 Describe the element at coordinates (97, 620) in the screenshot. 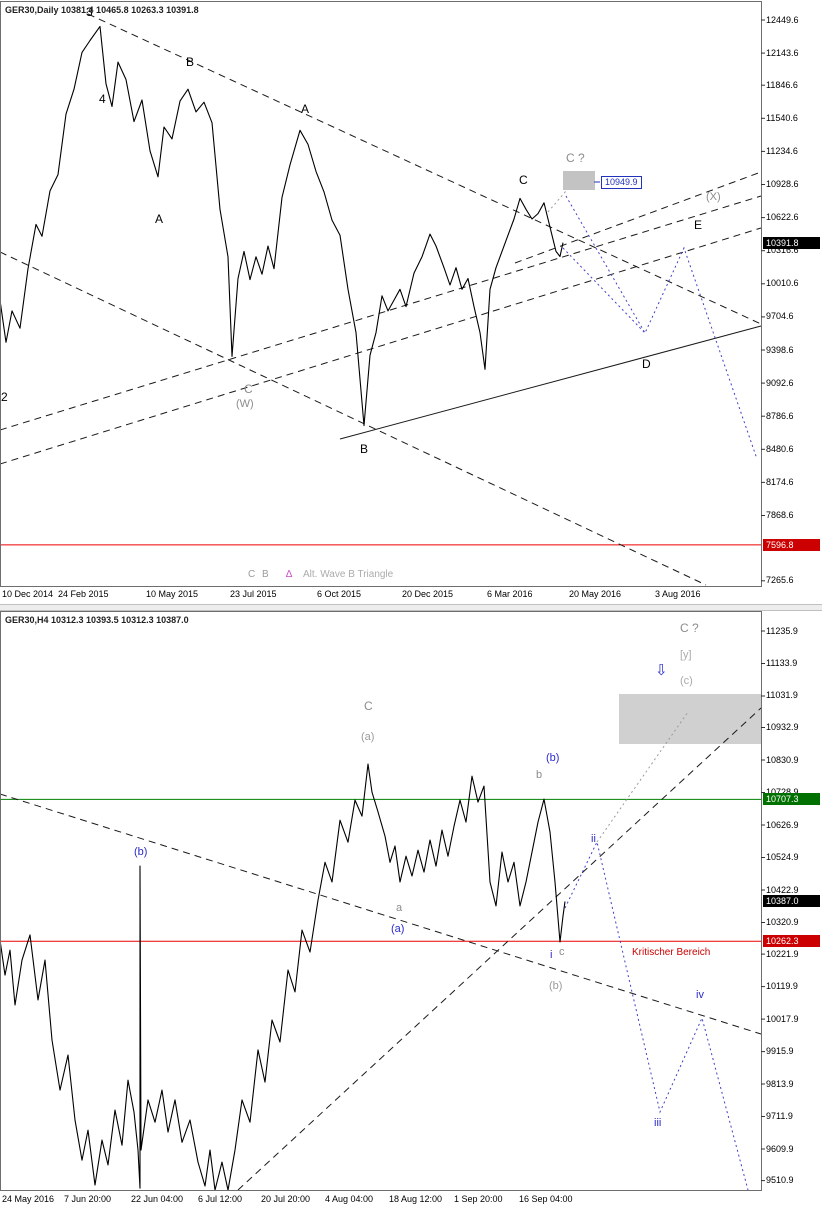

I see `chart-h4-title: GER30,H4 10312.3 10393.5 10312.3 10387.0` at that location.